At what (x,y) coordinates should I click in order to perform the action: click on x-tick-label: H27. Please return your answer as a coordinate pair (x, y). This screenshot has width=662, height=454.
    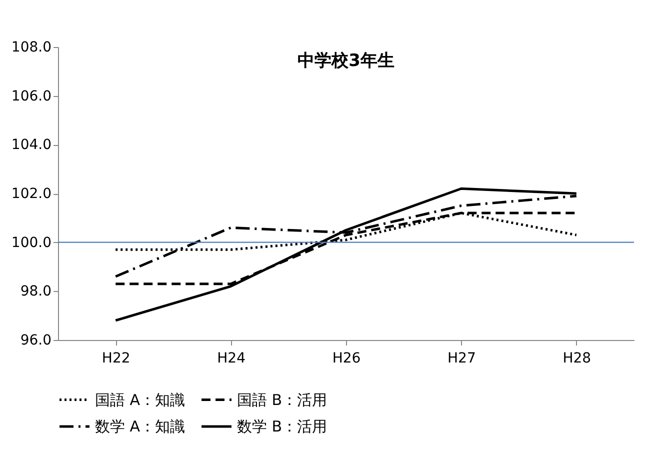
    Looking at the image, I should click on (462, 358).